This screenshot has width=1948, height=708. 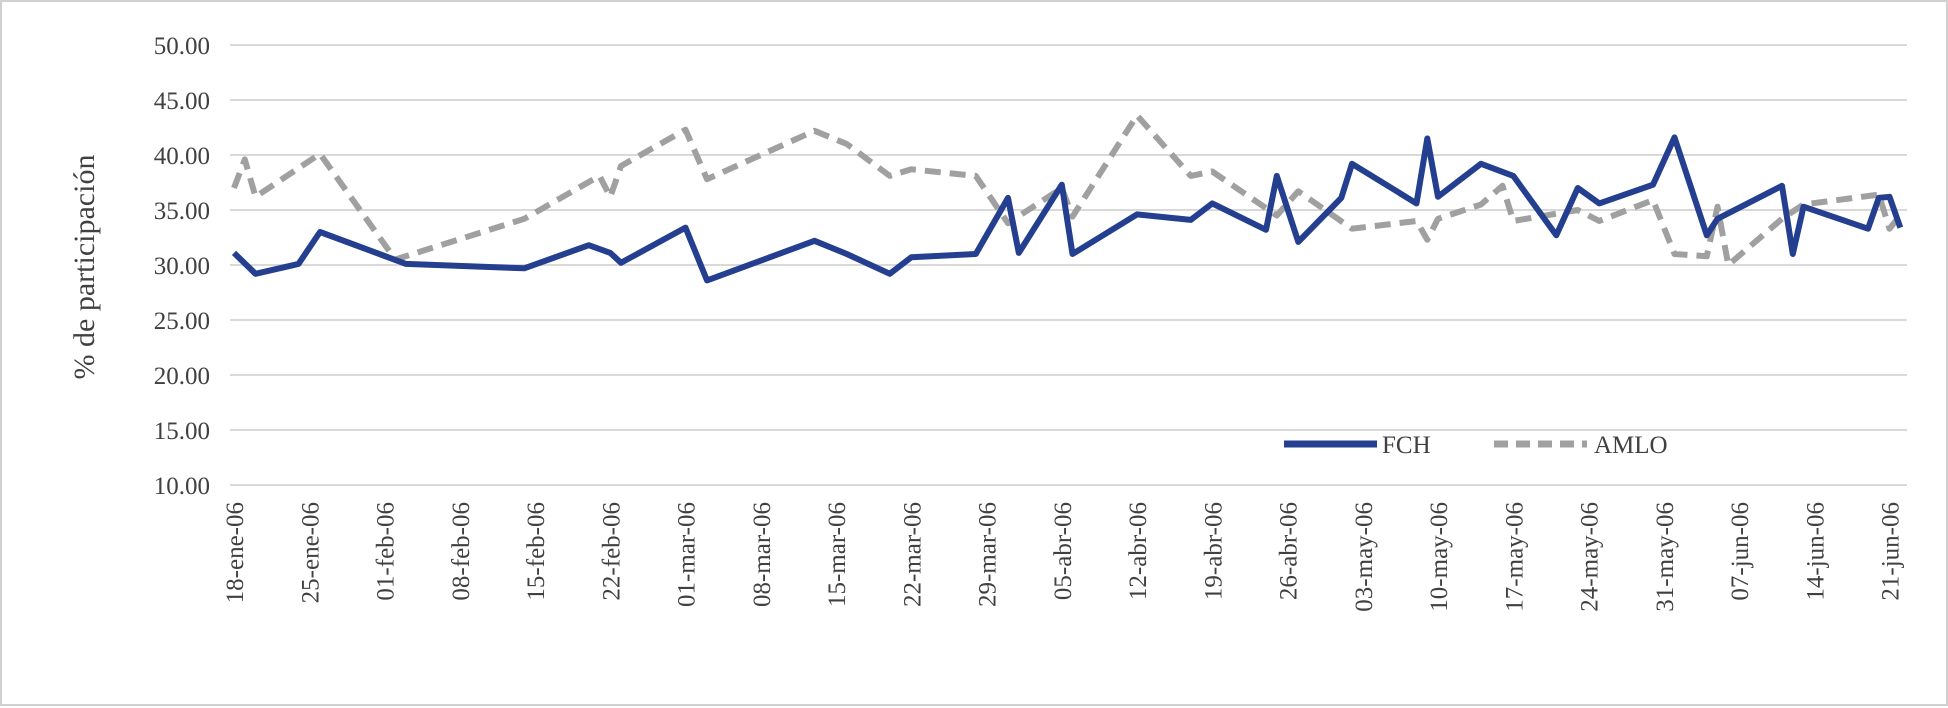 What do you see at coordinates (84, 267) in the screenshot?
I see `y-axis-label: % de participación` at bounding box center [84, 267].